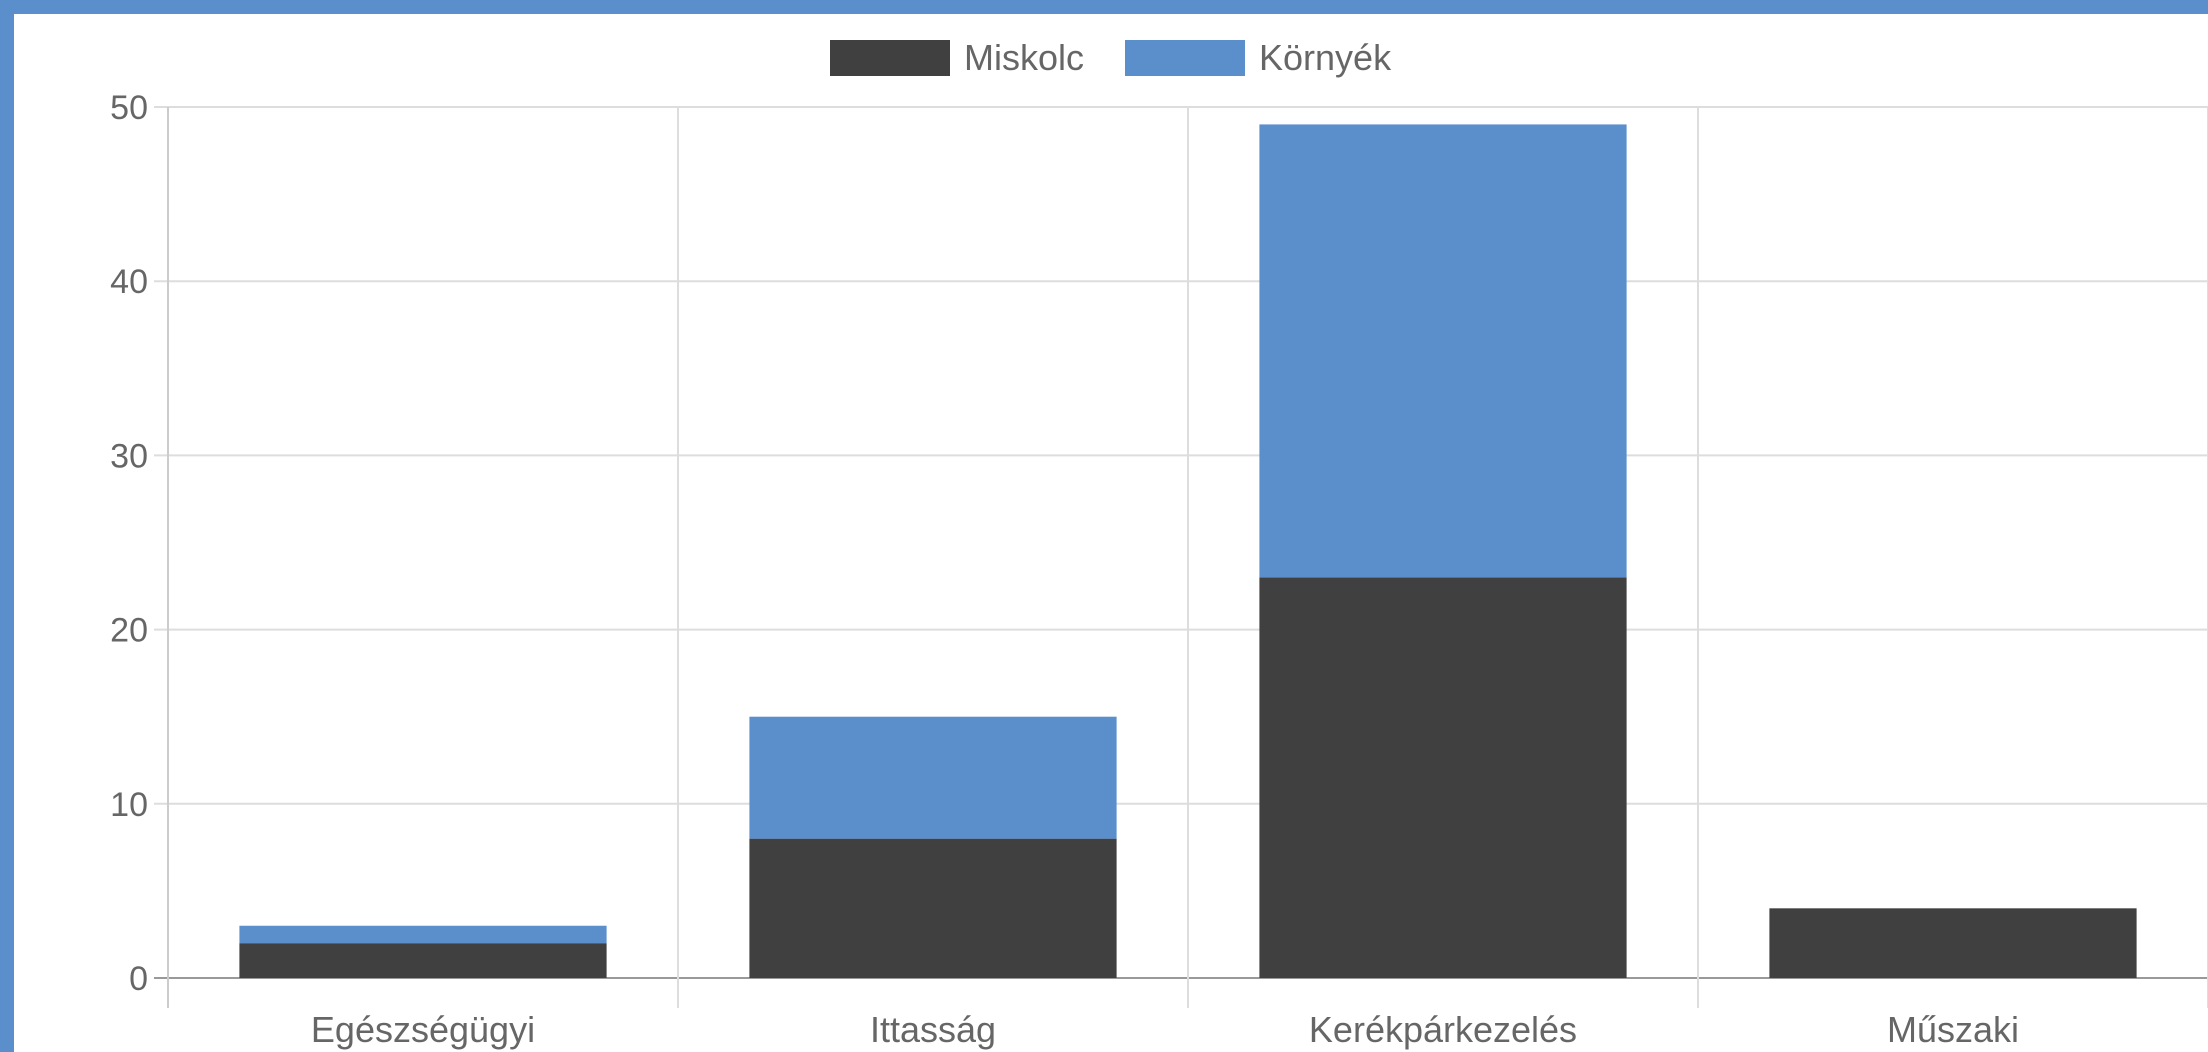 The height and width of the screenshot is (1052, 2208). Describe the element at coordinates (1185, 58) in the screenshot. I see `legend-swatch-környék` at that location.